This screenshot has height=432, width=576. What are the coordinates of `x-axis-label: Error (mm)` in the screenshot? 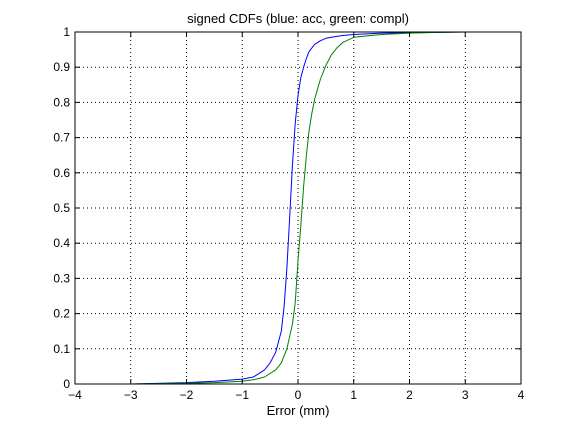 It's located at (298, 410).